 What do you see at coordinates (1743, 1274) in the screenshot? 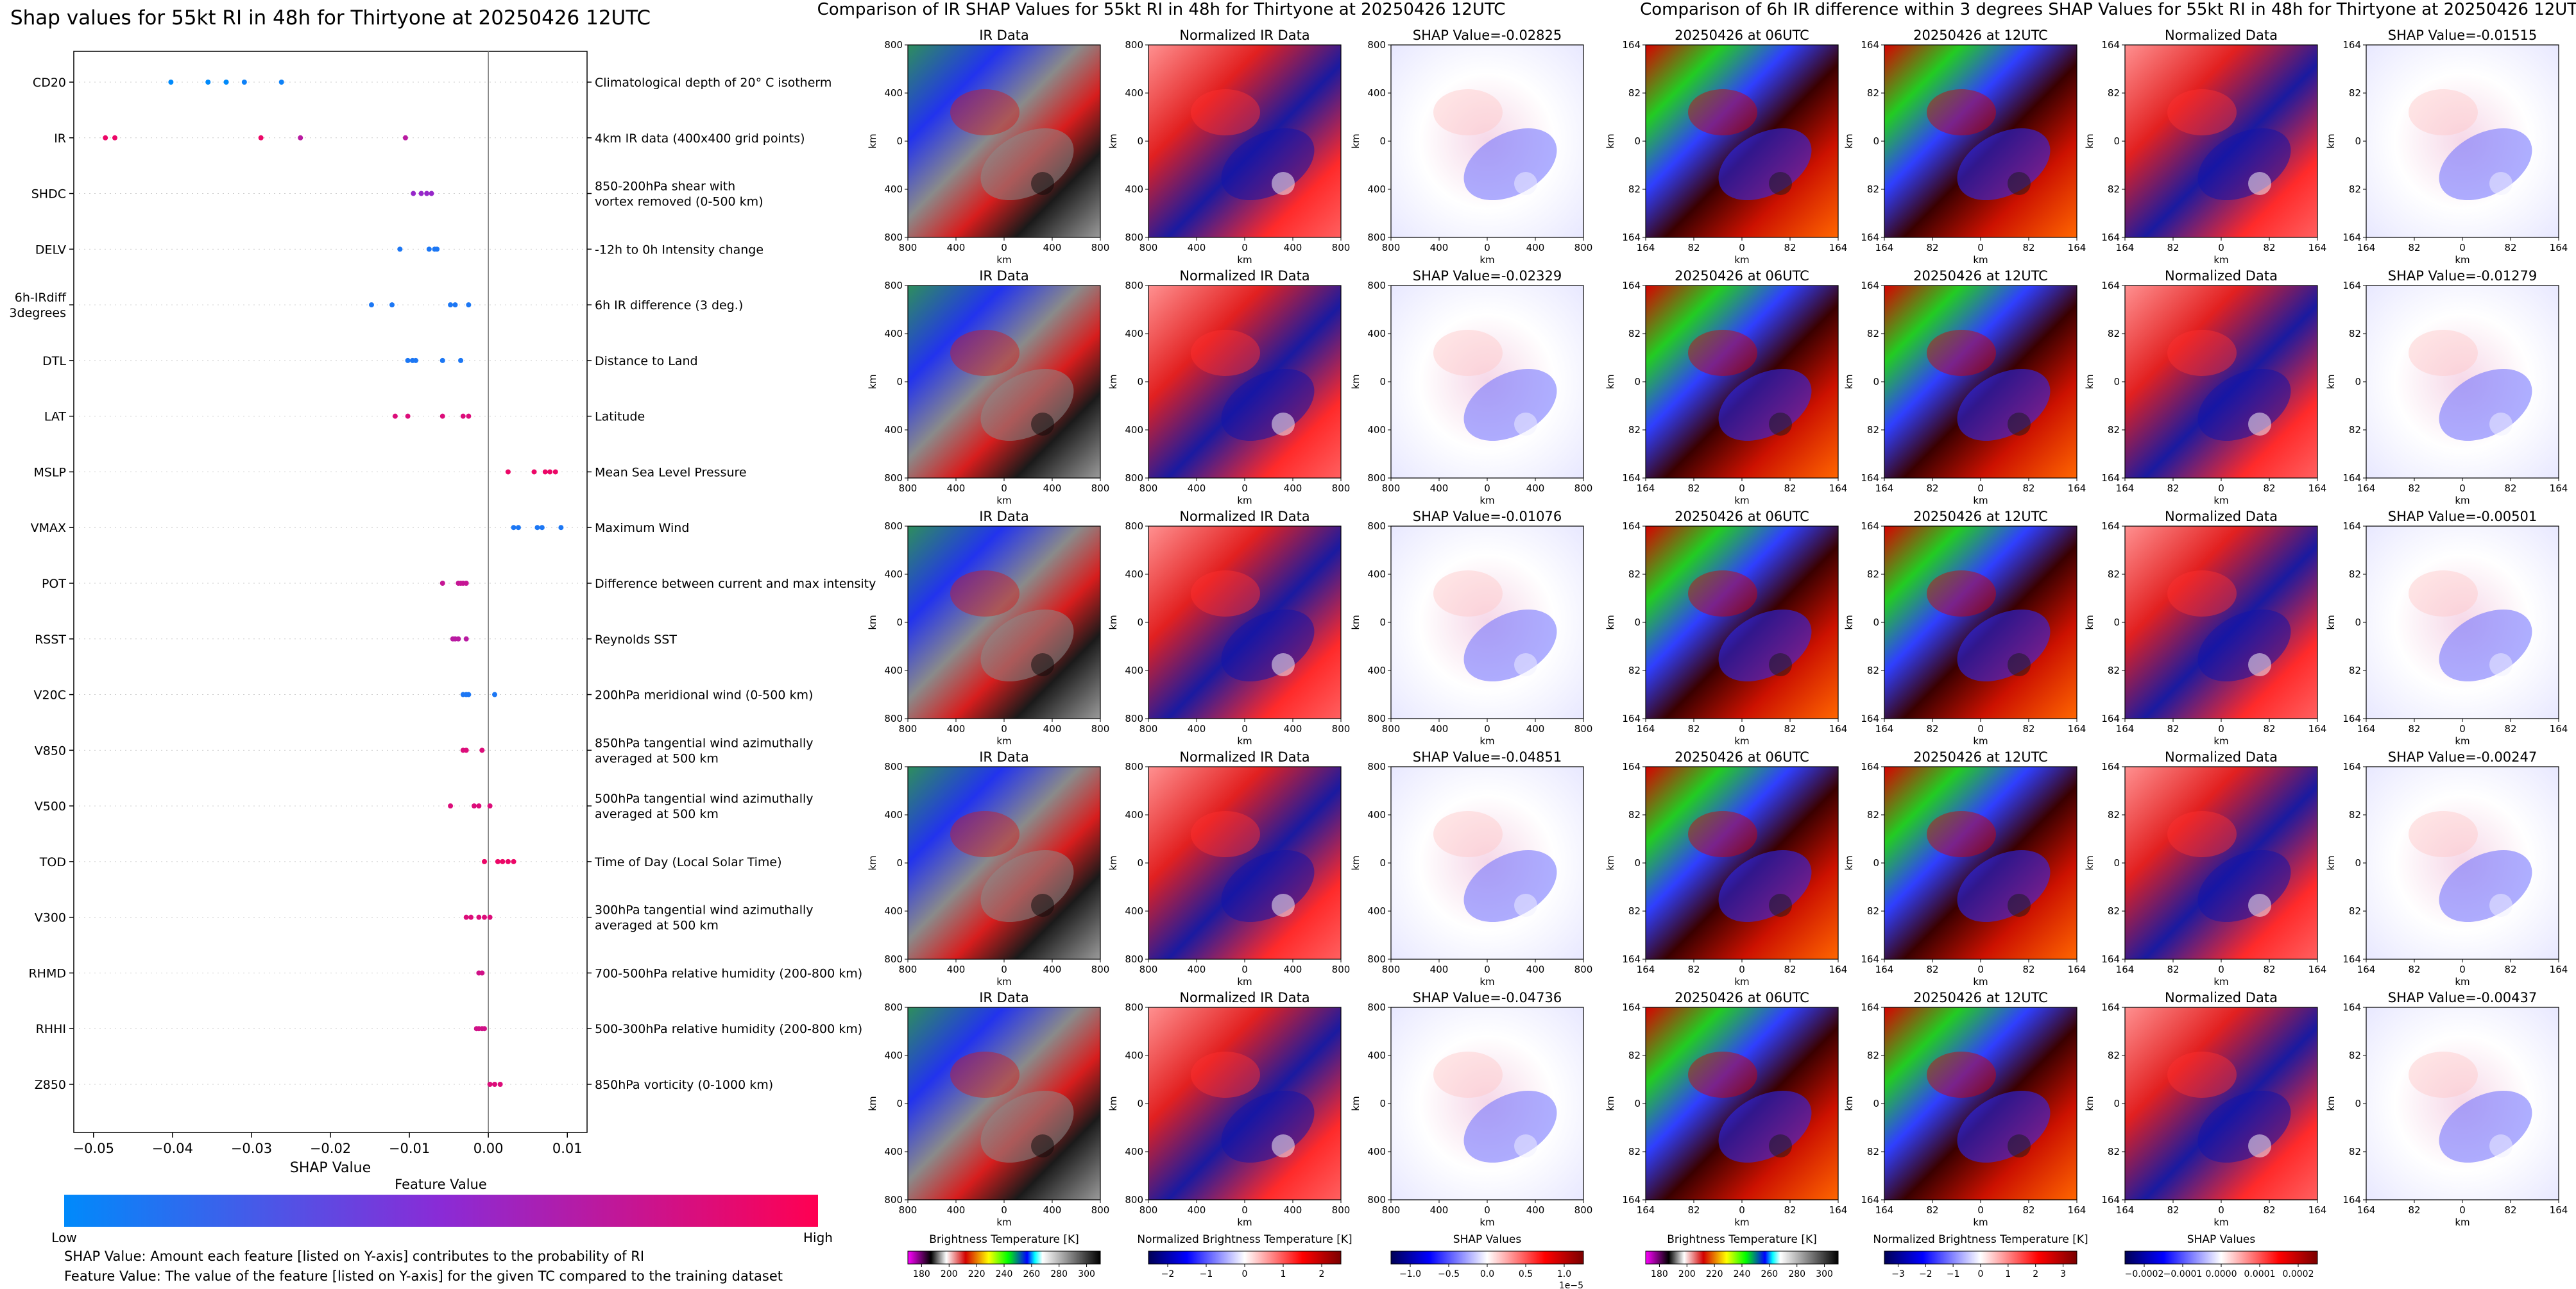
I see `diff-colorbar-tick-label: 240` at bounding box center [1743, 1274].